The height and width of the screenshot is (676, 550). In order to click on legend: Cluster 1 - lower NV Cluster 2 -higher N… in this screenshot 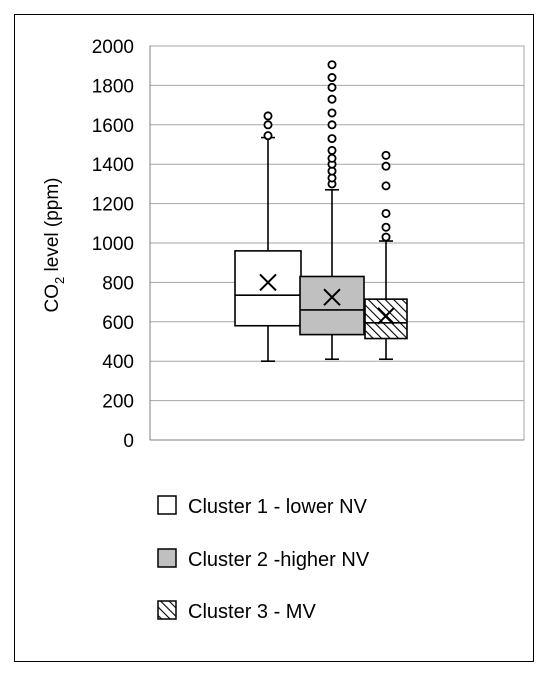, I will do `click(263, 559)`.